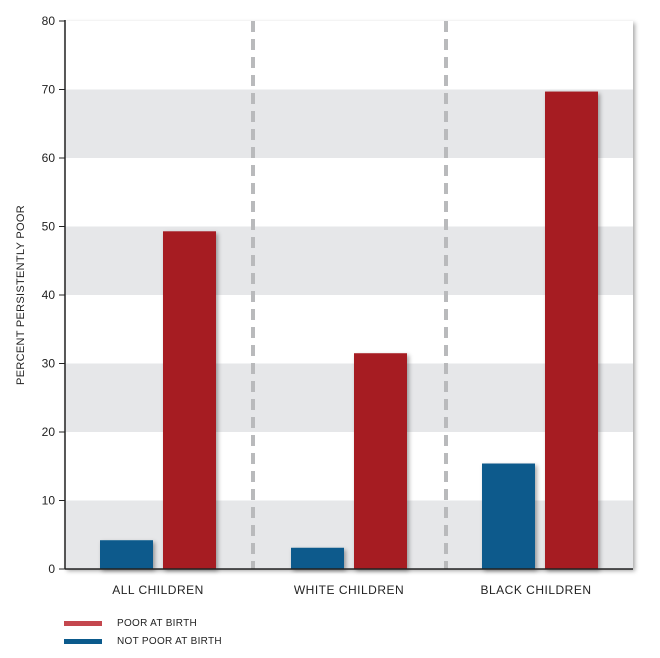 The width and height of the screenshot is (660, 658). I want to click on y-ticks: 0 10 20 30 40 50 60 70 80, so click(53, 295).